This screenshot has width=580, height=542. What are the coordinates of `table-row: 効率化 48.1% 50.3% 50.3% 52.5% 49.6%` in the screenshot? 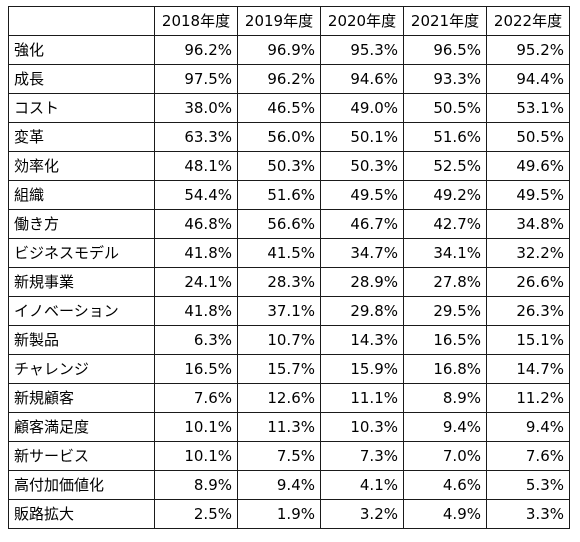 It's located at (289, 166).